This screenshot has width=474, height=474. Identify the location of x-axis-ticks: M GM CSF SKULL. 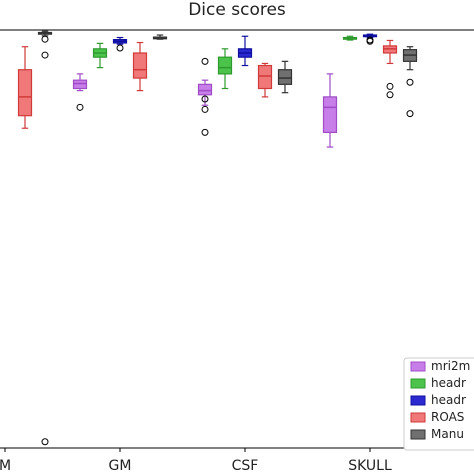
(196, 461).